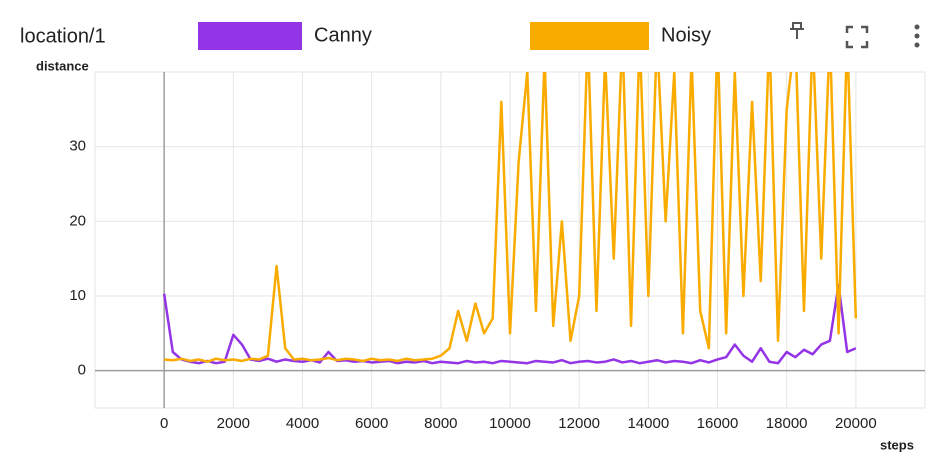  Describe the element at coordinates (164, 423) in the screenshot. I see `x-tick-label: 0` at that location.